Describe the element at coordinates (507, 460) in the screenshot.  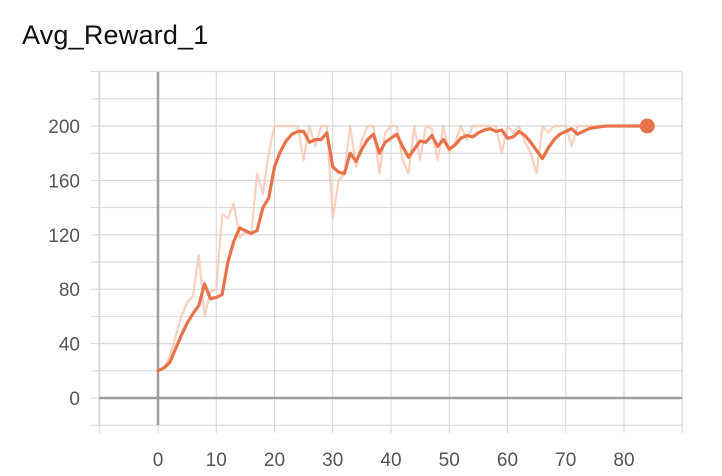
I see `x-tick-label: 60` at that location.